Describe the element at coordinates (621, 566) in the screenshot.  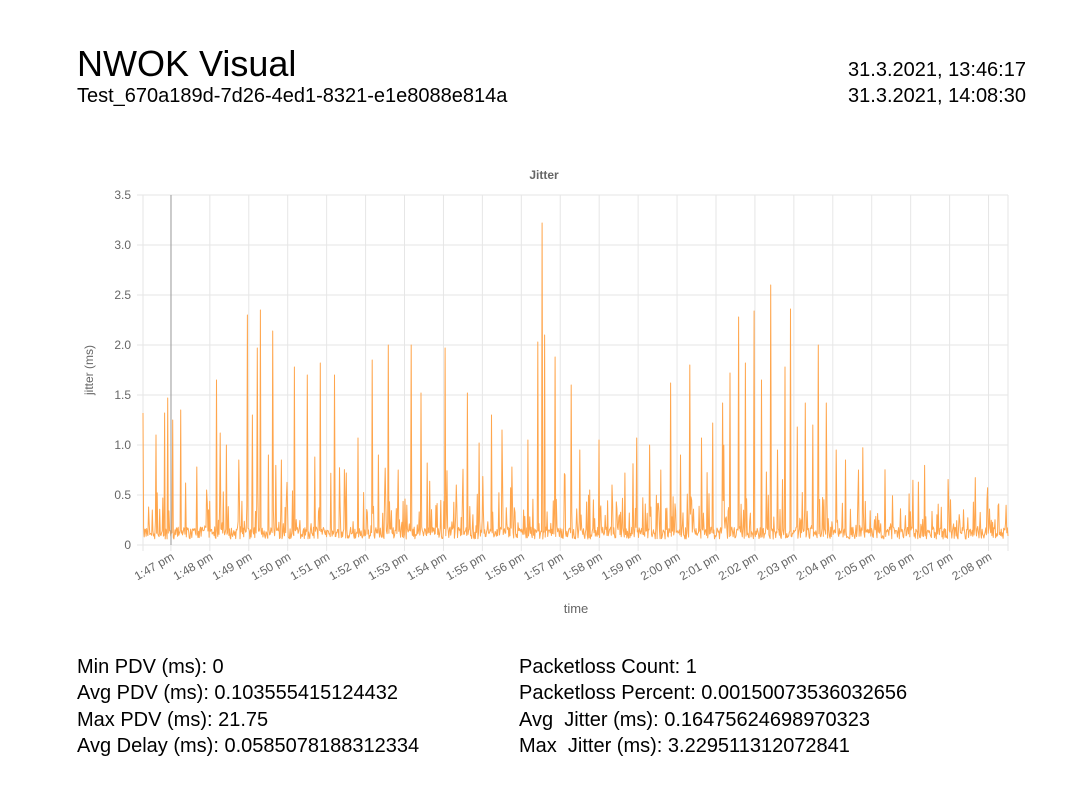
I see `x-tick-label: 1:59 pm` at that location.